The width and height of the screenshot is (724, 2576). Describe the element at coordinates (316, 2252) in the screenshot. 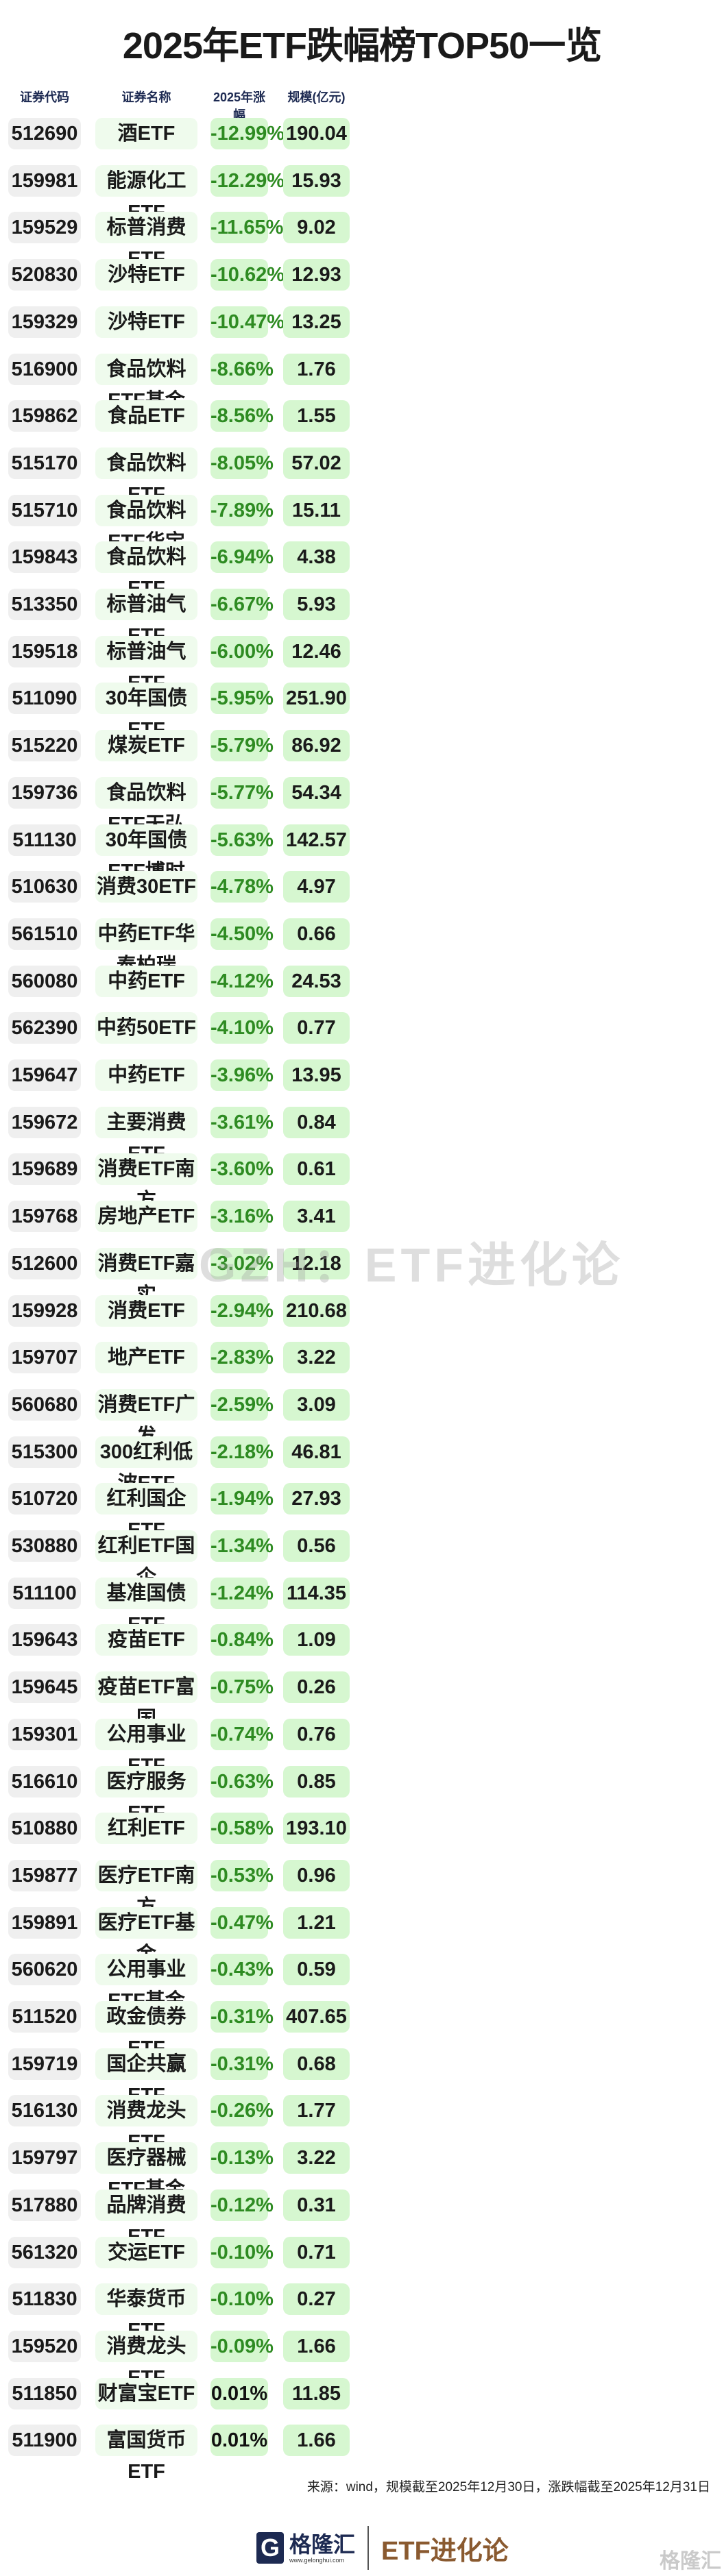

I see `cell-size: 0.71` at that location.